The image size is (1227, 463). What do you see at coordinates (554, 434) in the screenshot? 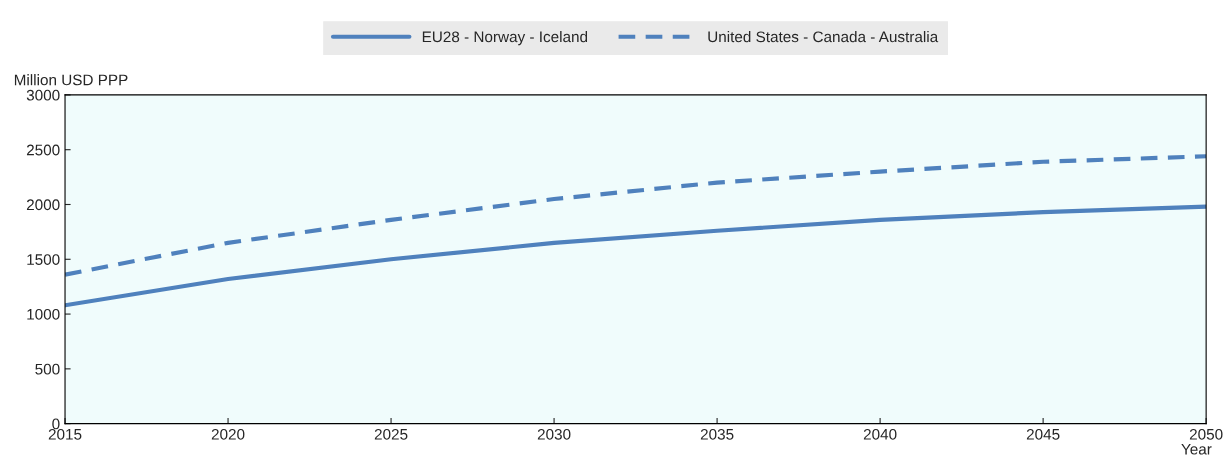
I see `x-tick-label: 2030` at bounding box center [554, 434].